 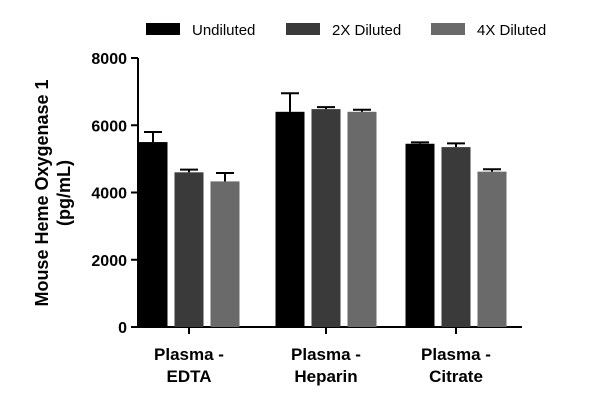 I want to click on y-title-group: Mouse Heme Oxygenase 1 (pg/mL), so click(x=53, y=192).